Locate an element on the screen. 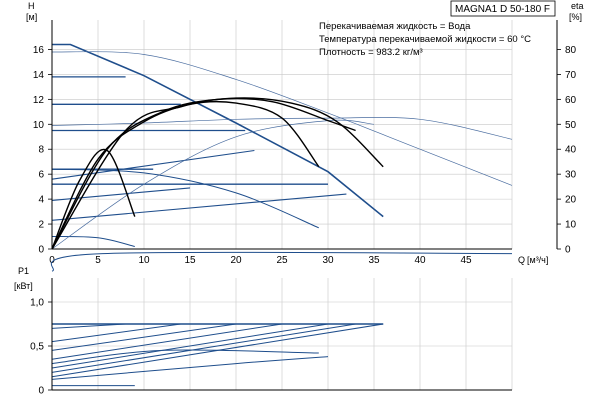 The width and height of the screenshot is (600, 400). p1-axis-label: P1 is located at coordinates (23, 271).